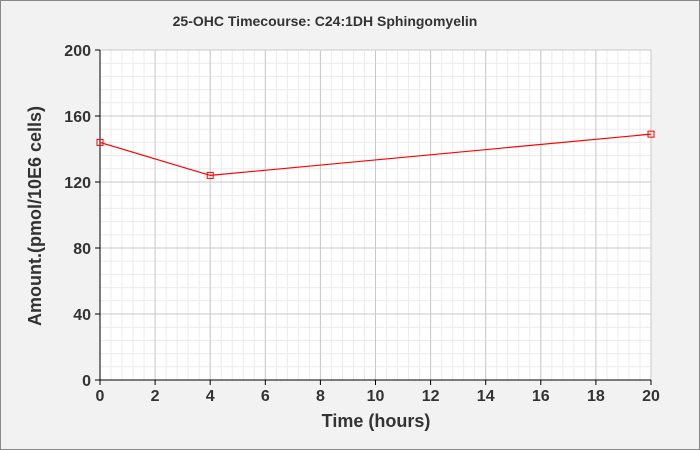 The width and height of the screenshot is (700, 450). What do you see at coordinates (77, 51) in the screenshot?
I see `y-tick-label: 200` at bounding box center [77, 51].